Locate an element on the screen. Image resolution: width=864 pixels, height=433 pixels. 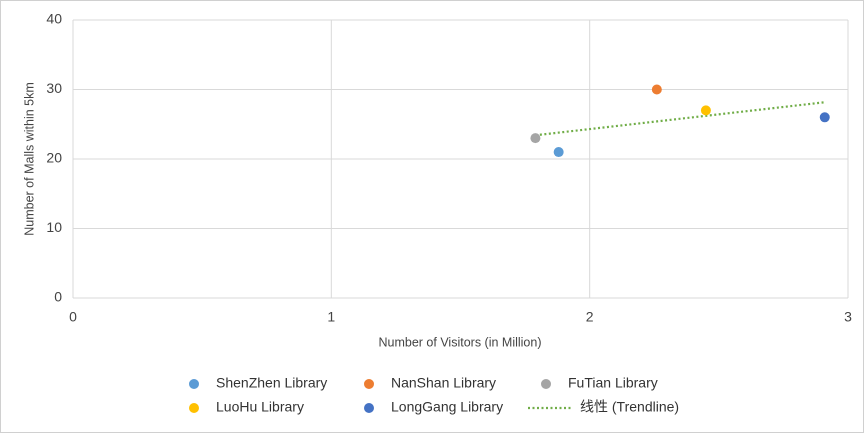
x-axis-title: Number of Visitors (in Million) is located at coordinates (459, 342).